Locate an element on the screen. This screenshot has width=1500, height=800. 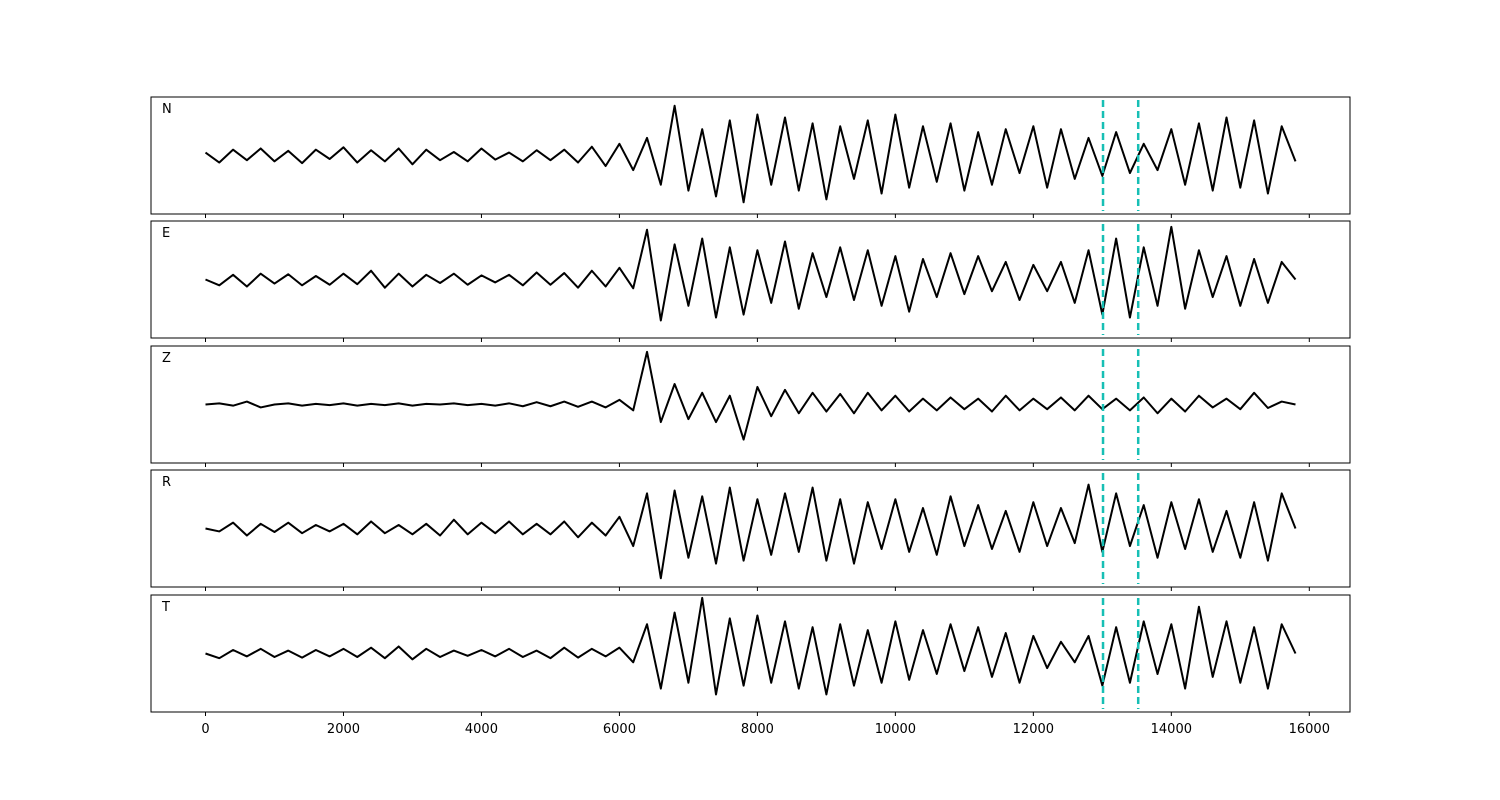
panel-label: N is located at coordinates (167, 109).